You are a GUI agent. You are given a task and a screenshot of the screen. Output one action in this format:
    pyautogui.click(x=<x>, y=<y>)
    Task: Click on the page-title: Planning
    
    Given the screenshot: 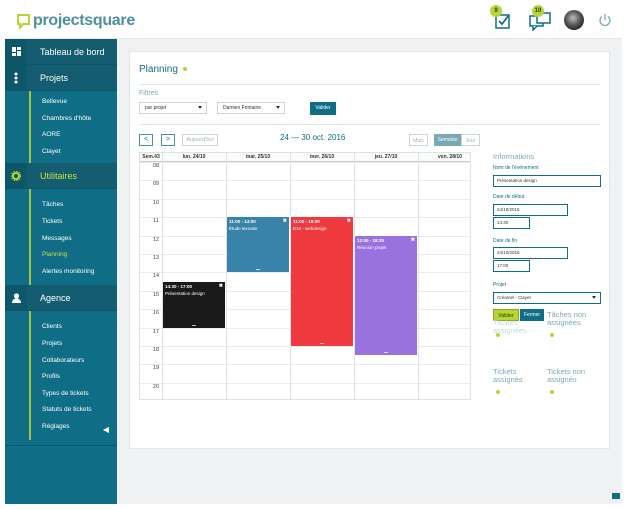 What is the action you would take?
    pyautogui.click(x=163, y=69)
    